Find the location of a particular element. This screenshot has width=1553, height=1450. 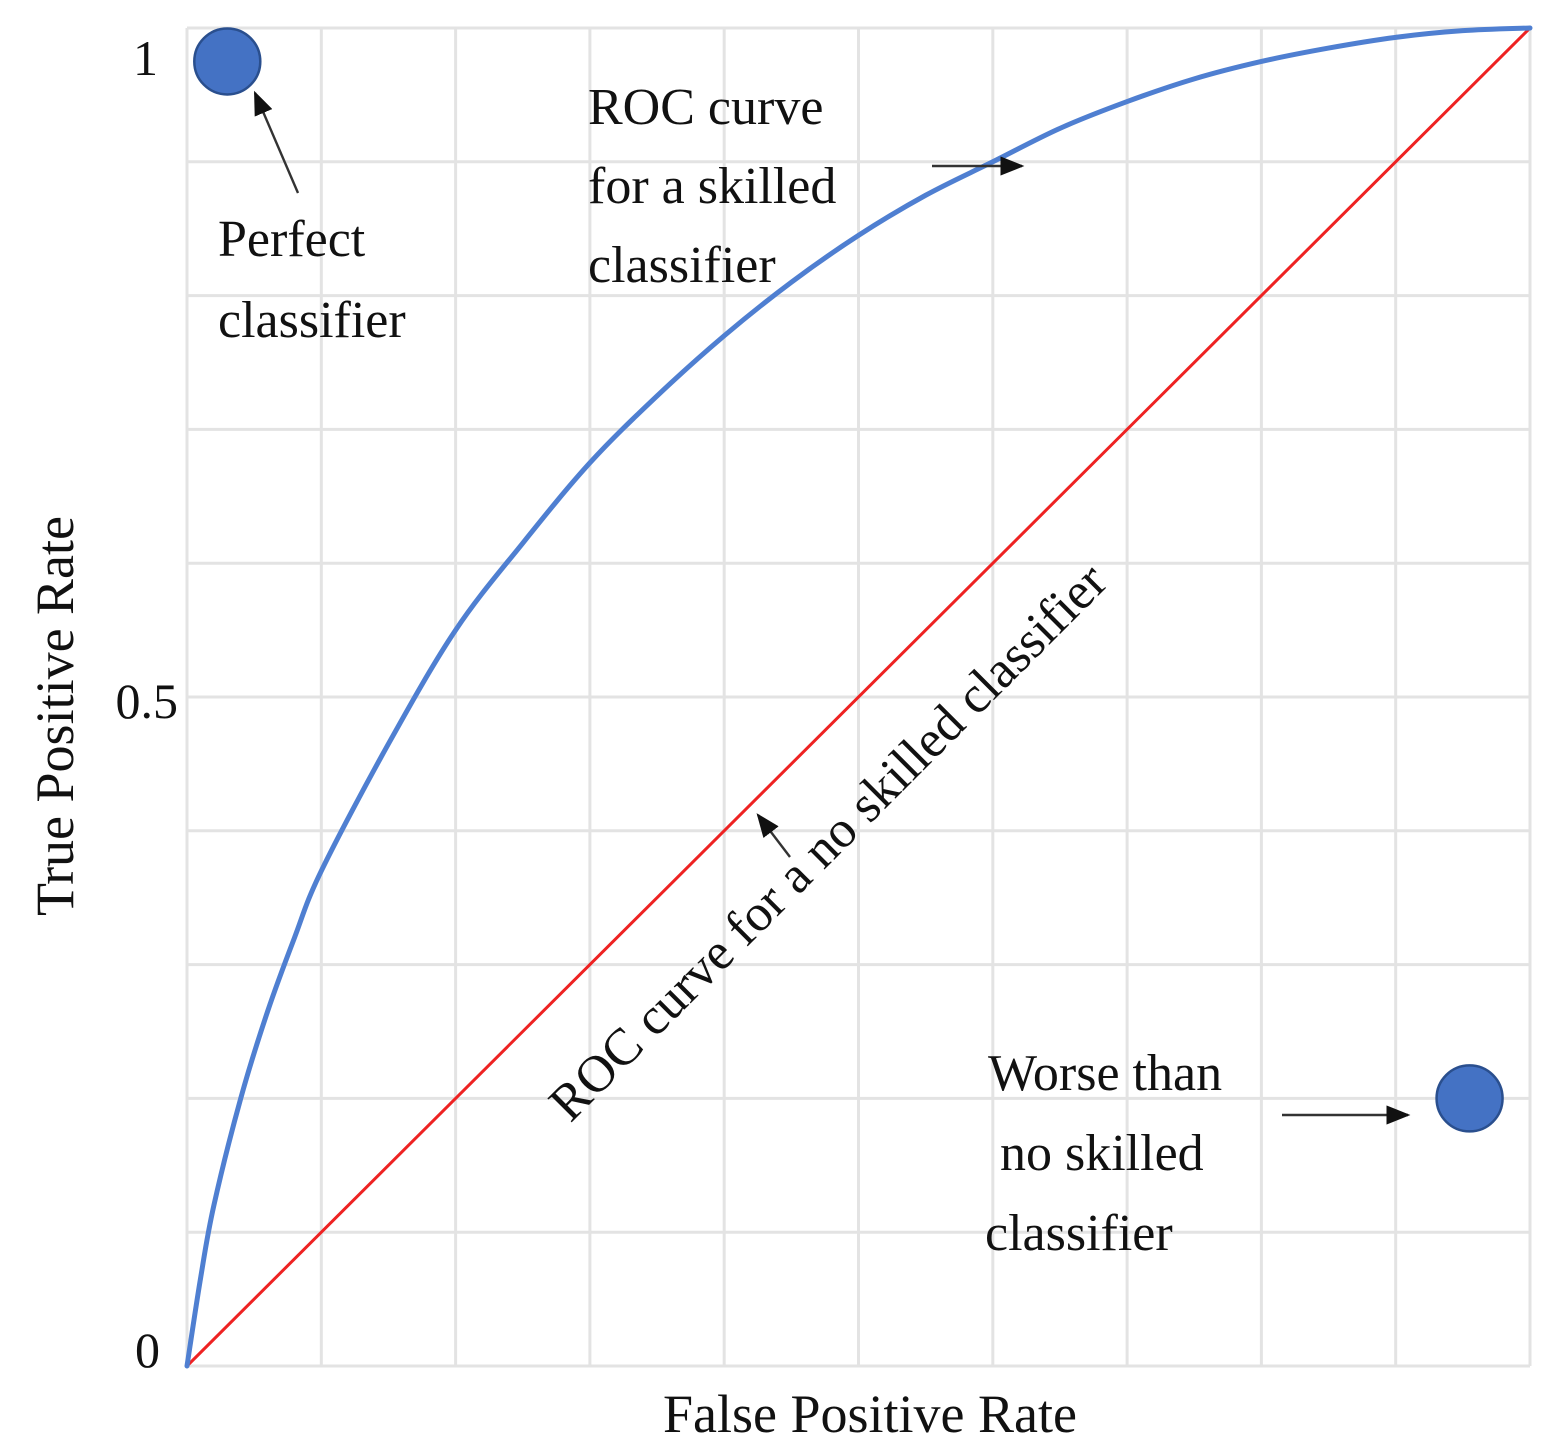

perfect-arrow is located at coordinates (276, 142).